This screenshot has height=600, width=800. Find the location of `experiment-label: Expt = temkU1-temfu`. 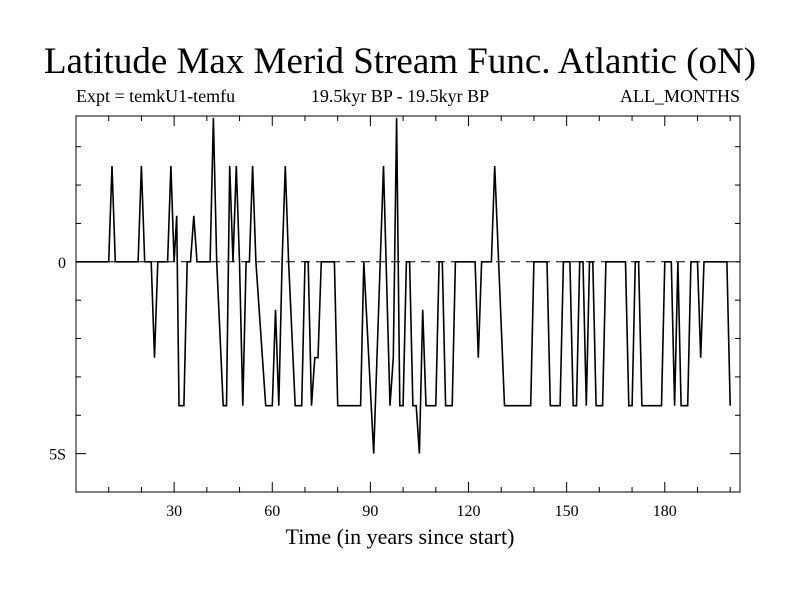

experiment-label: Expt = temkU1-temfu is located at coordinates (156, 96).